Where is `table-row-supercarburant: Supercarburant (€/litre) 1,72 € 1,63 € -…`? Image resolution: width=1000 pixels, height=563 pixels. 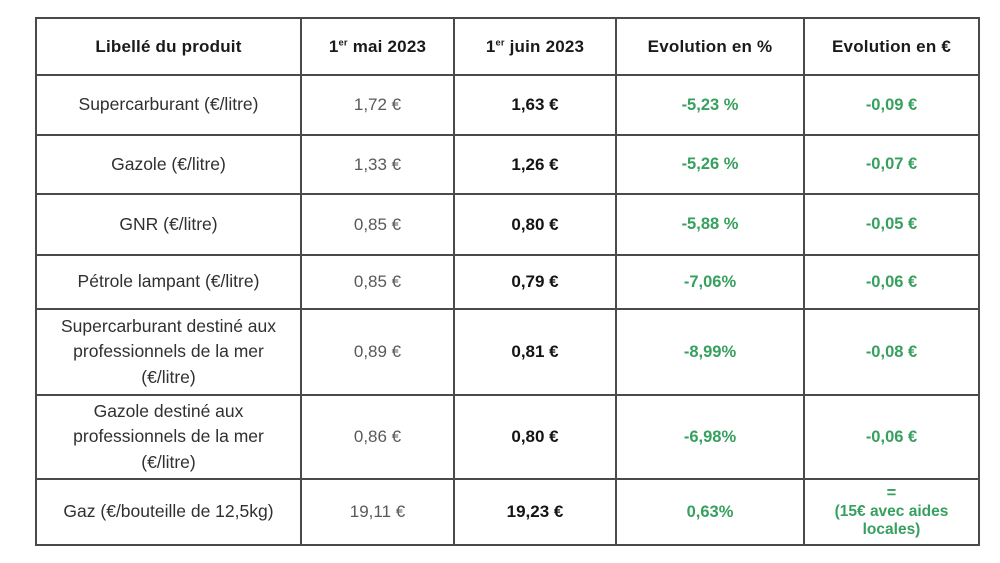 table-row-supercarburant: Supercarburant (€/litre) 1,72 € 1,63 € -… is located at coordinates (507, 105).